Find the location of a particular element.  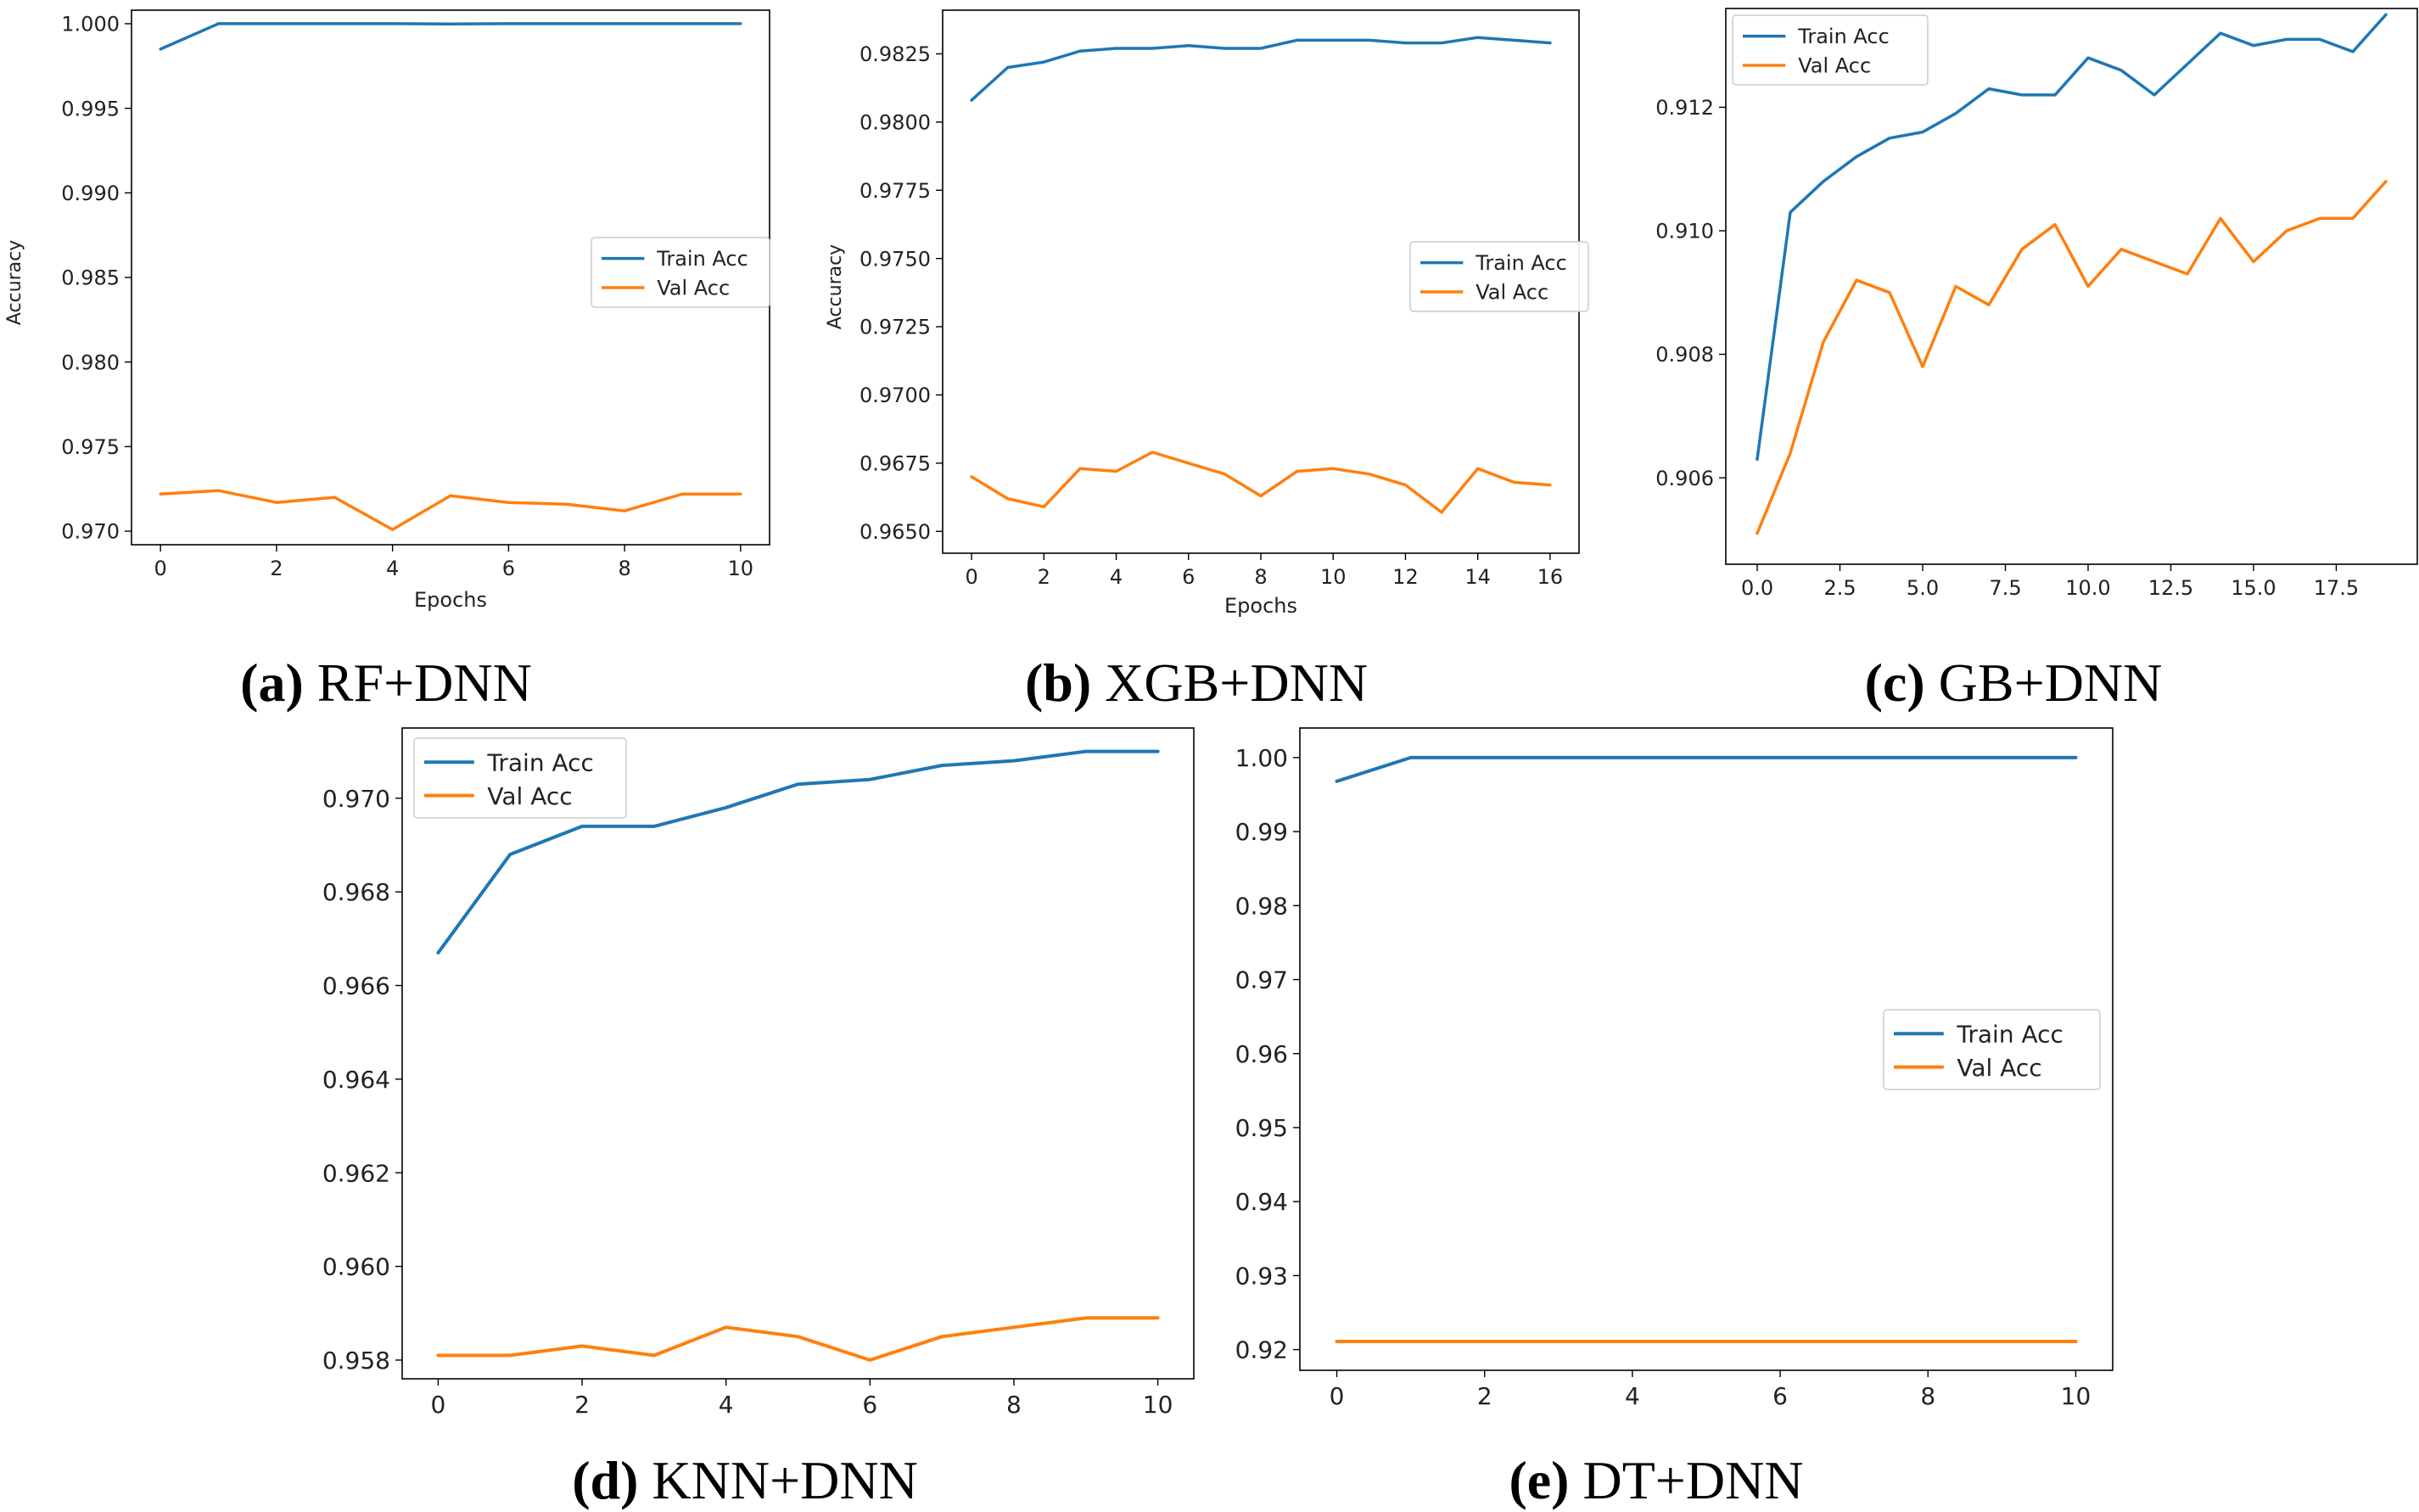

x-tick-label: 16 is located at coordinates (1550, 577).